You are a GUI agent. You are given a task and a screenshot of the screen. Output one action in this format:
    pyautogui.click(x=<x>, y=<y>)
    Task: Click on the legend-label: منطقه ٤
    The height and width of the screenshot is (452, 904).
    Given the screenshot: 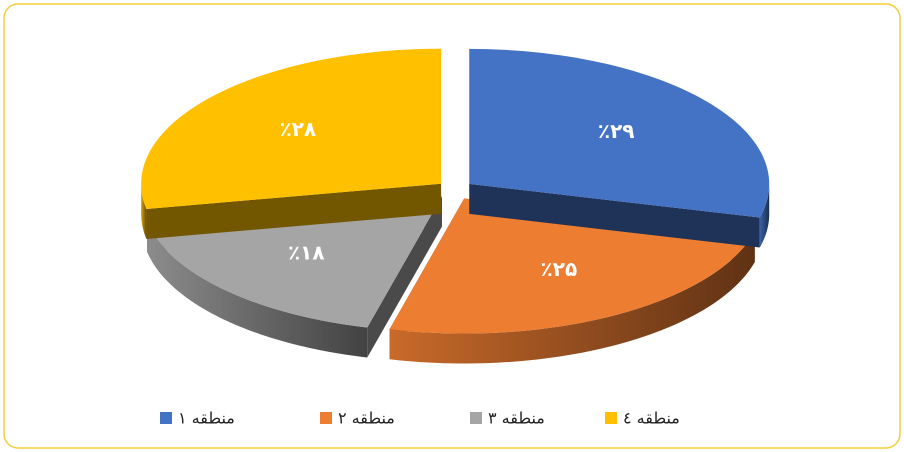 What is the action you would take?
    pyautogui.click(x=651, y=418)
    